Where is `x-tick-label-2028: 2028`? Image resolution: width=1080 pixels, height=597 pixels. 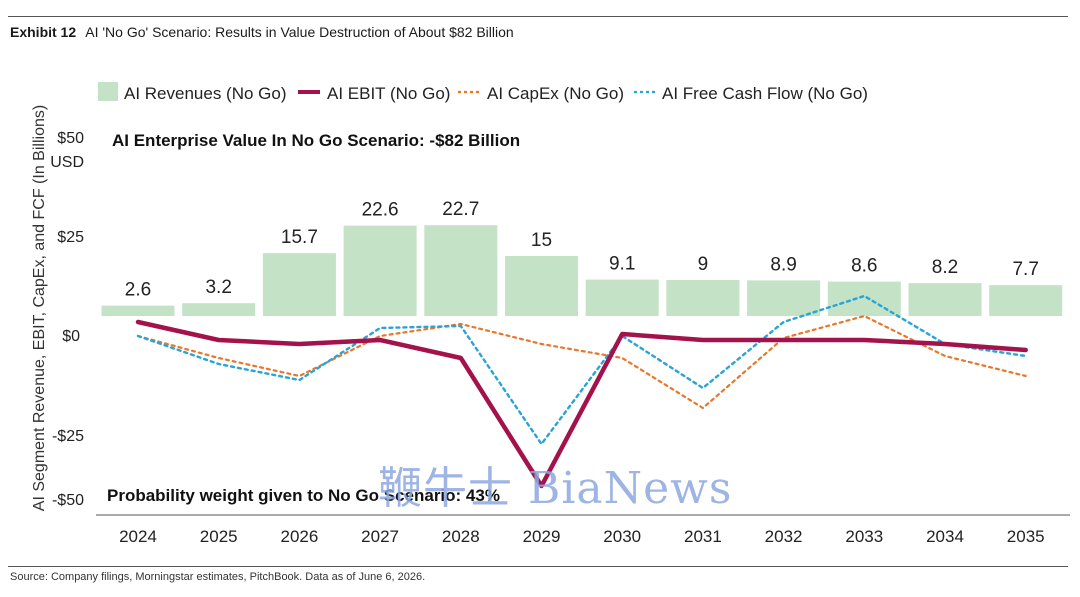
x-tick-label-2028: 2028 is located at coordinates (461, 536).